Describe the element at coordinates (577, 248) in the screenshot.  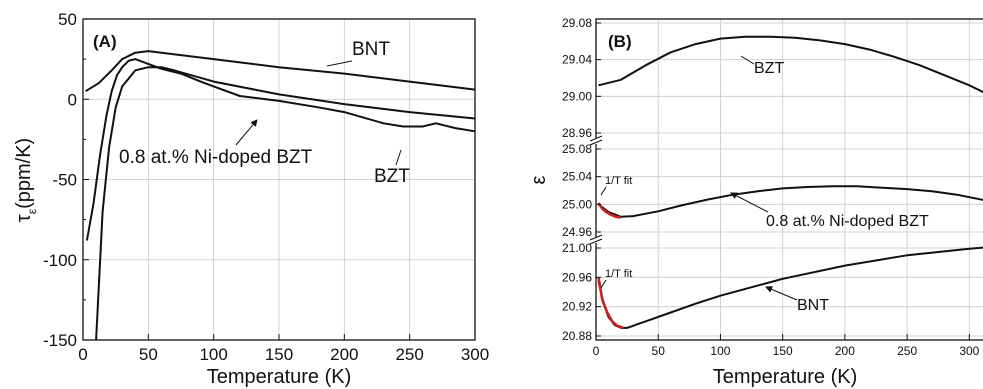
I see `y-tick-label: 21.00` at that location.